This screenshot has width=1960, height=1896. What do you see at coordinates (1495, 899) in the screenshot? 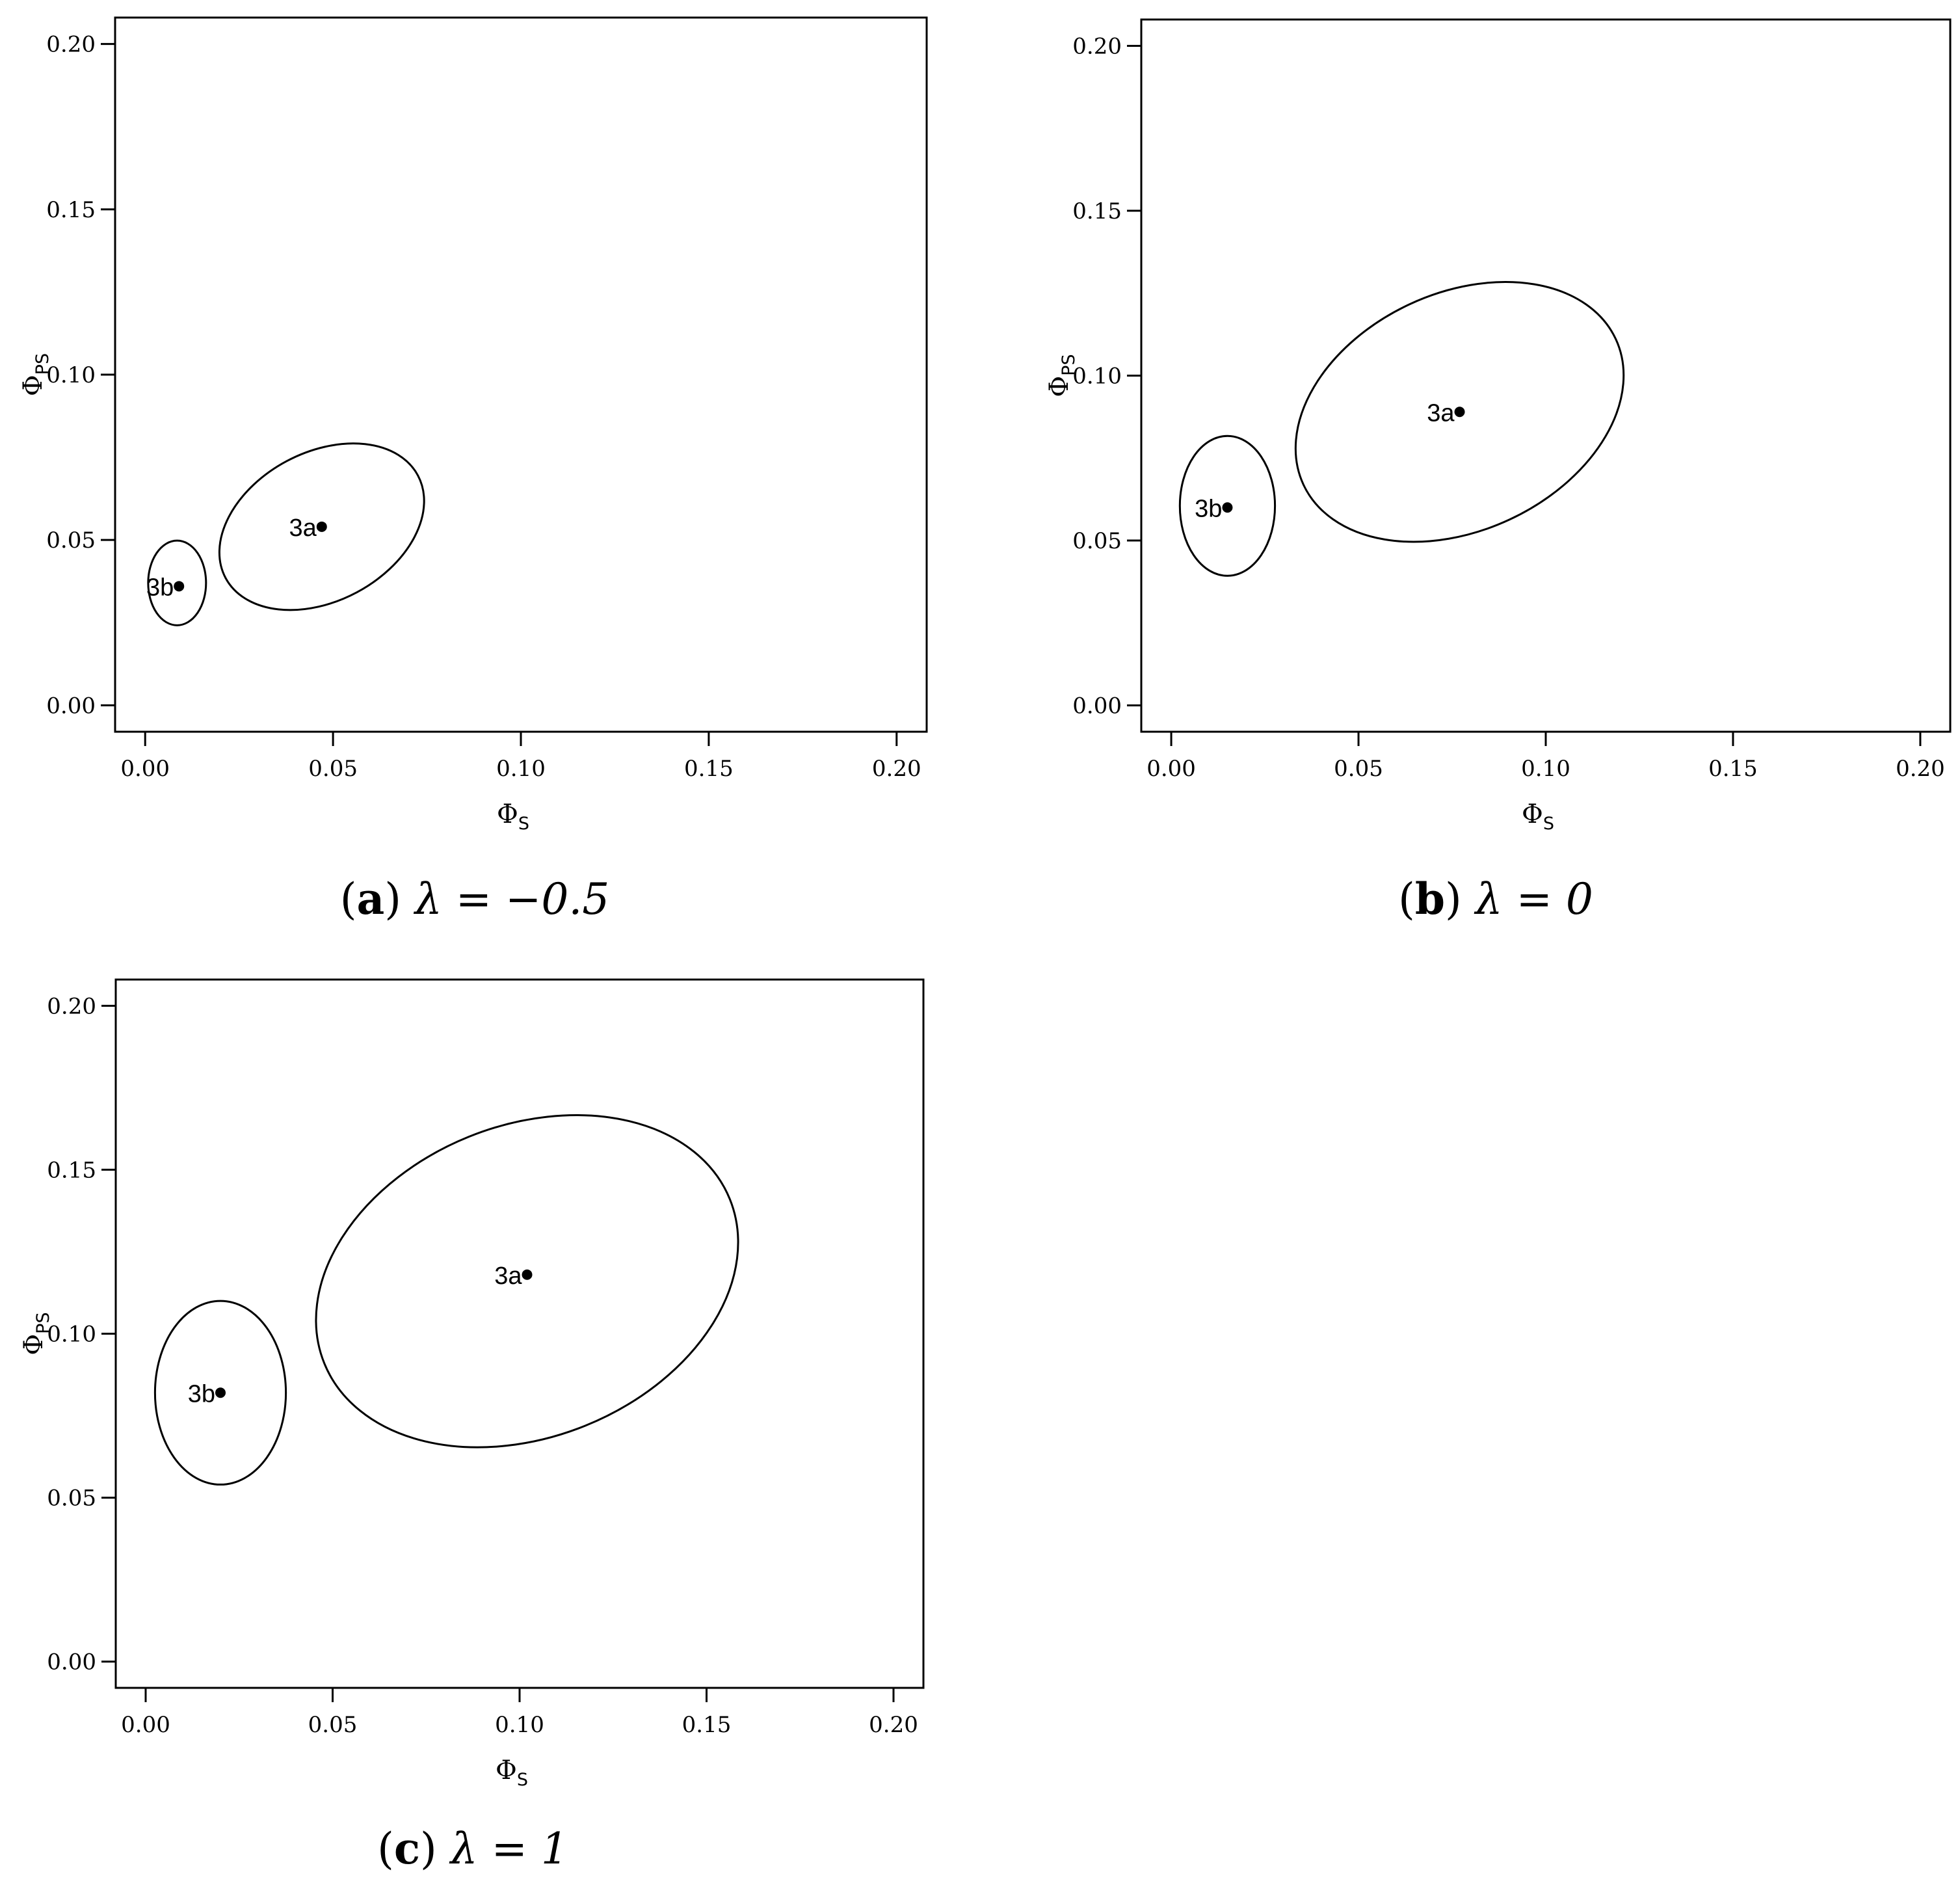
I see `caption: (b) λ = 0` at bounding box center [1495, 899].